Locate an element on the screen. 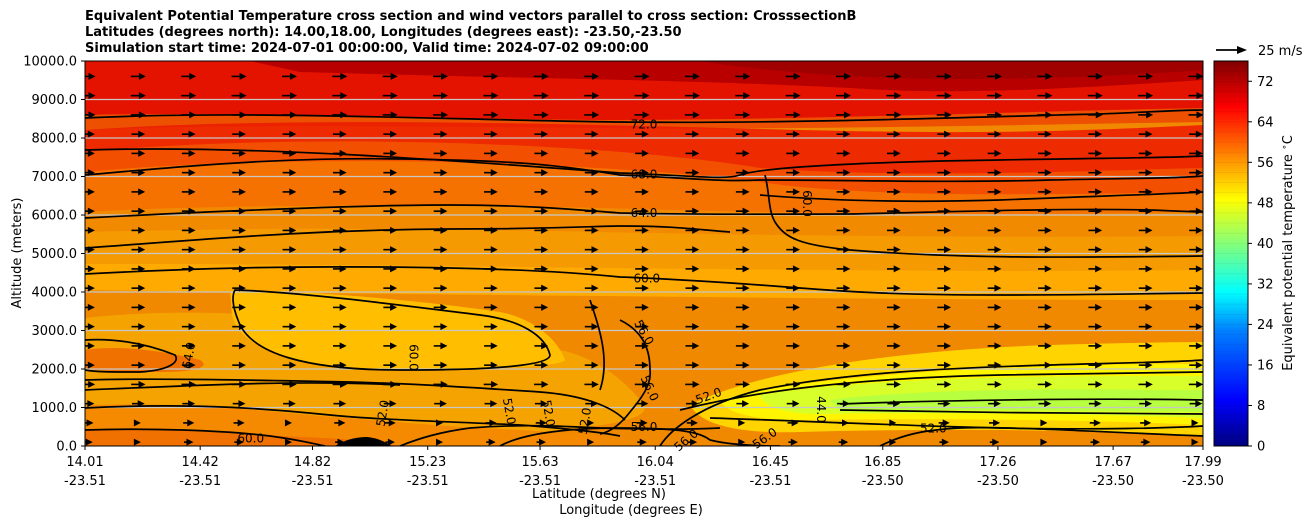 Image resolution: width=1308 pixels, height=526 pixels. x-tick-label-lat: 17.99 is located at coordinates (1202, 462).